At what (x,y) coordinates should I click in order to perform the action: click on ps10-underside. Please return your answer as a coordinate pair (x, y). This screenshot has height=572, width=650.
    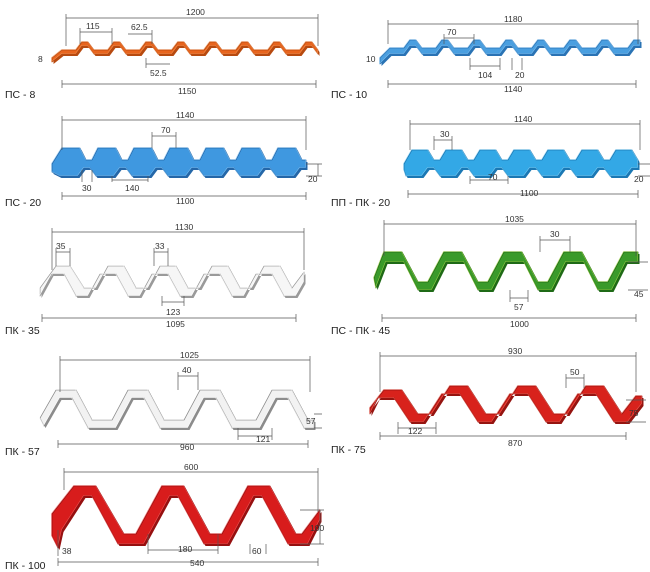
    Looking at the image, I should click on (511, 54).